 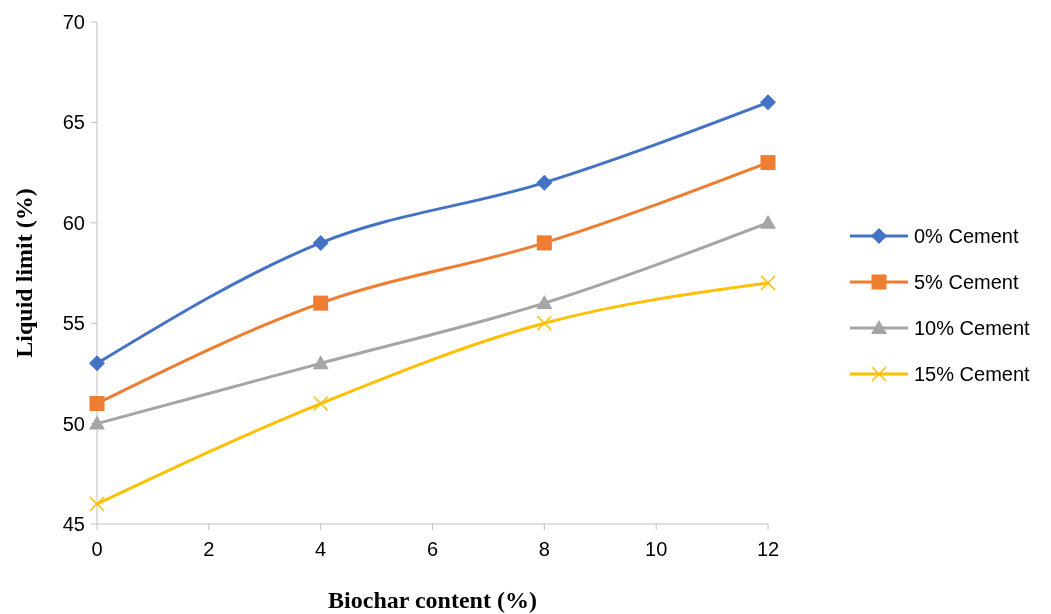 I want to click on legend-label: 15% Cement, so click(x=972, y=374).